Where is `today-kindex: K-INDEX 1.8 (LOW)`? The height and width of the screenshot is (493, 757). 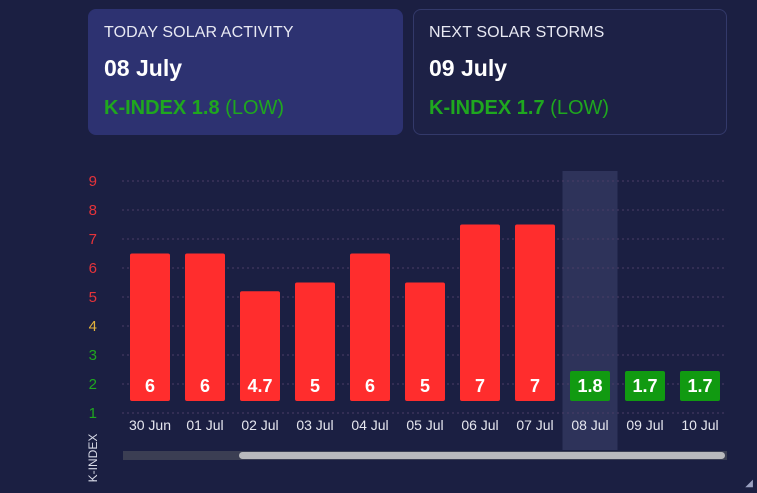 today-kindex: K-INDEX 1.8 (LOW) is located at coordinates (245, 108).